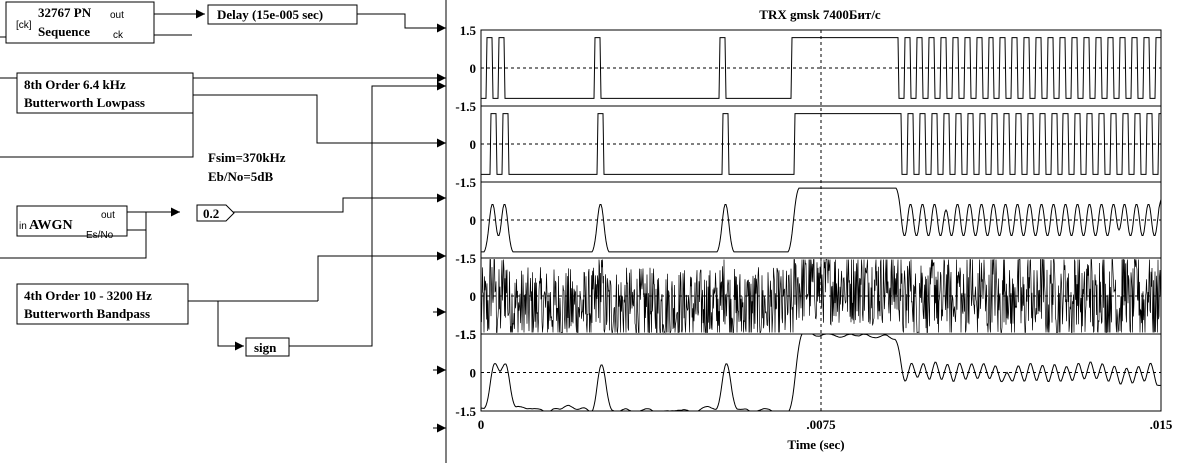 The height and width of the screenshot is (463, 1180). What do you see at coordinates (339, 203) in the screenshot?
I see `wire-gain-scope4` at bounding box center [339, 203].